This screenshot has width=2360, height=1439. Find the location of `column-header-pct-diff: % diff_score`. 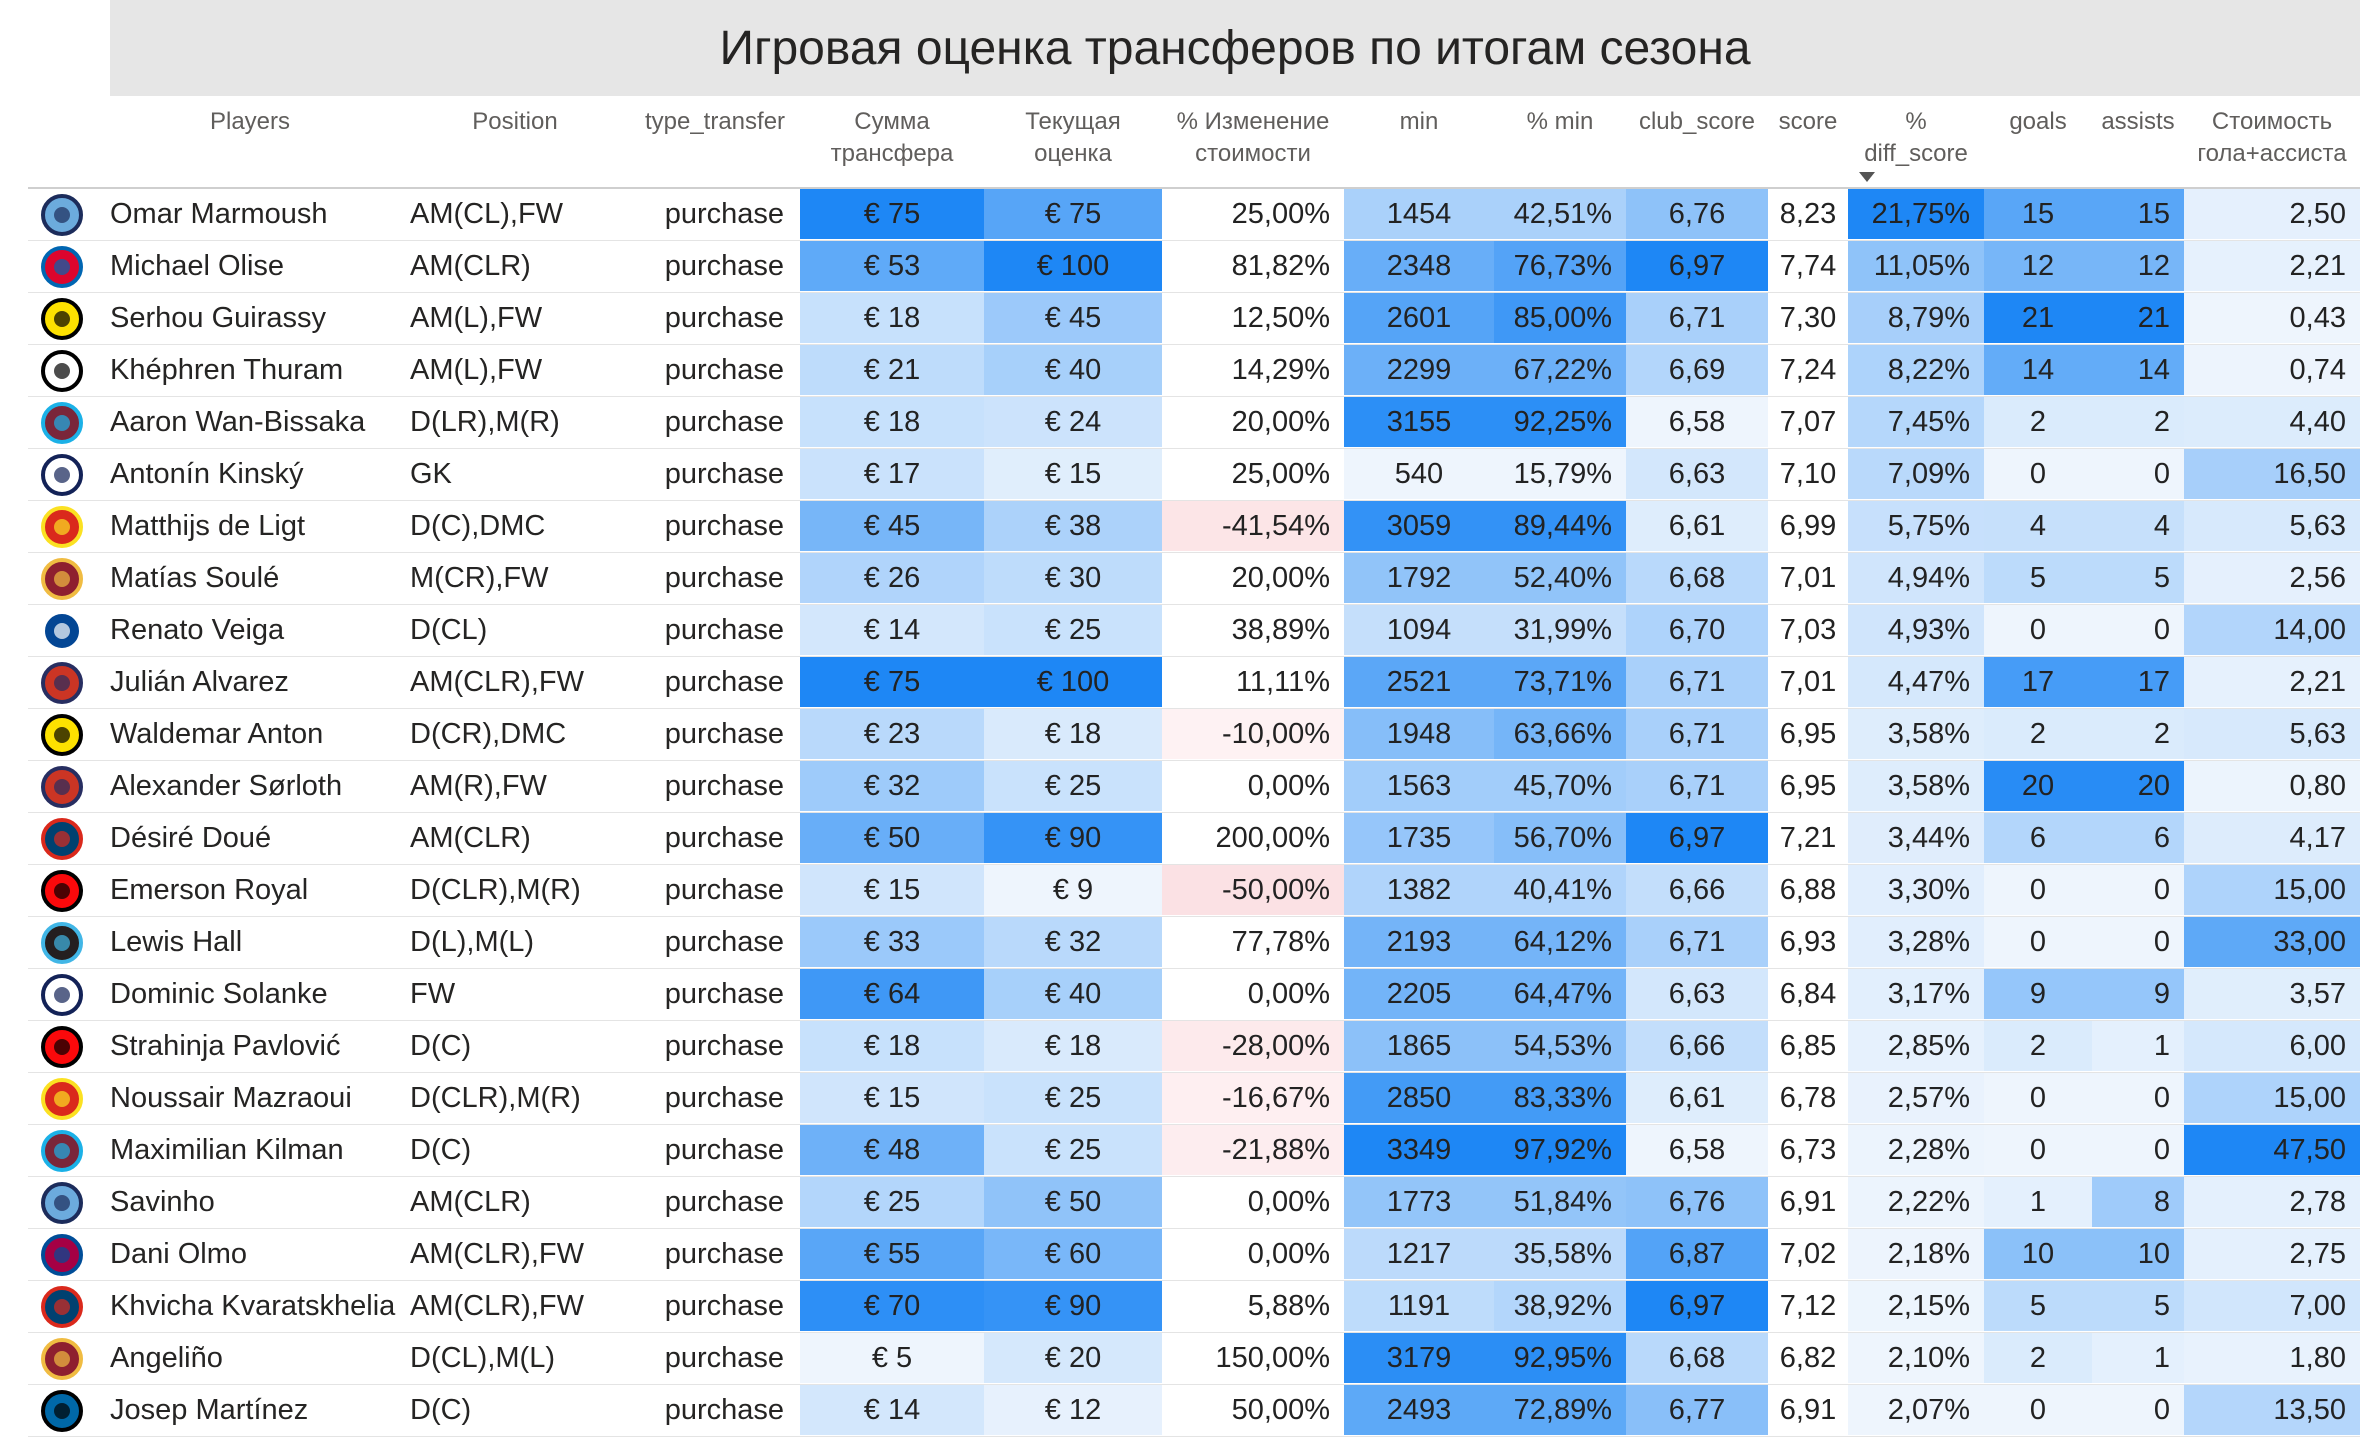

column-header-pct-diff: % diff_score is located at coordinates (1916, 147).